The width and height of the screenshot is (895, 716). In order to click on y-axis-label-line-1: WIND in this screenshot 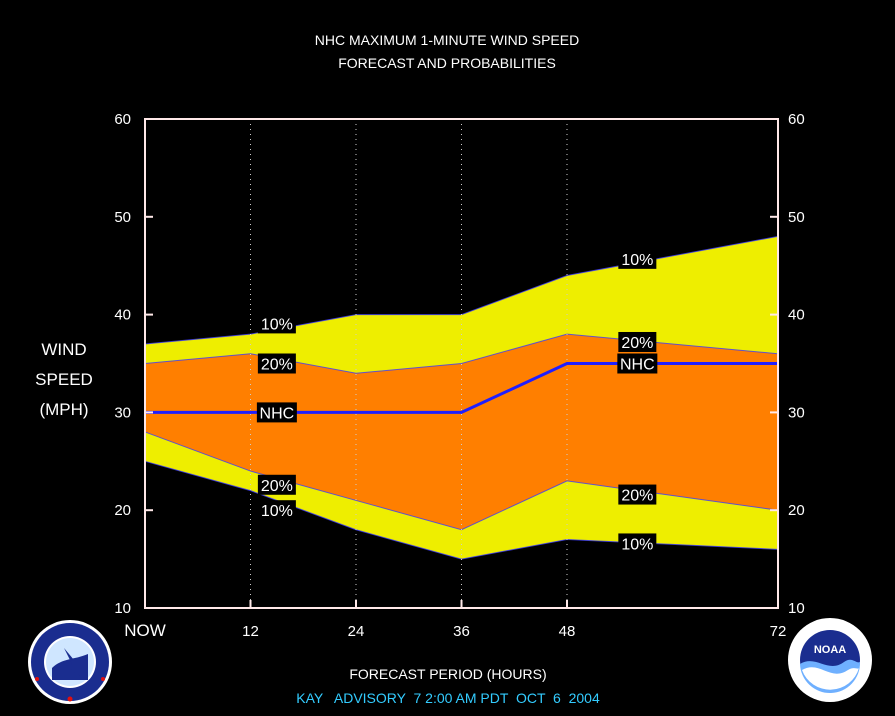, I will do `click(63, 349)`.